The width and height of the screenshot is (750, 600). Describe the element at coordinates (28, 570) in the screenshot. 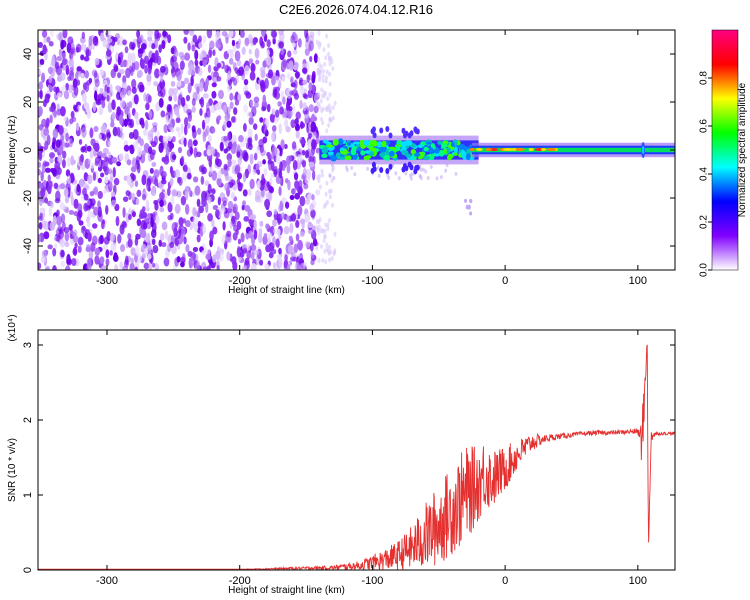

I see `y-tick-label: 0` at that location.